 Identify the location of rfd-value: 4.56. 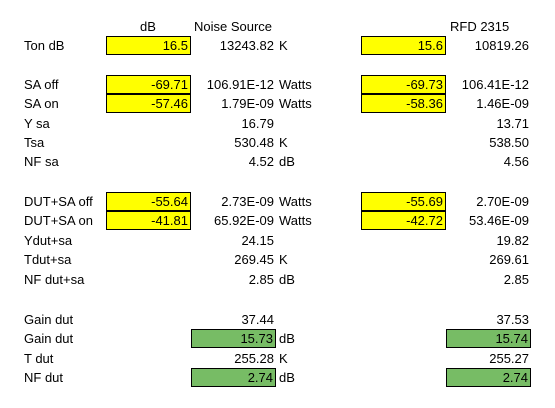
(516, 161).